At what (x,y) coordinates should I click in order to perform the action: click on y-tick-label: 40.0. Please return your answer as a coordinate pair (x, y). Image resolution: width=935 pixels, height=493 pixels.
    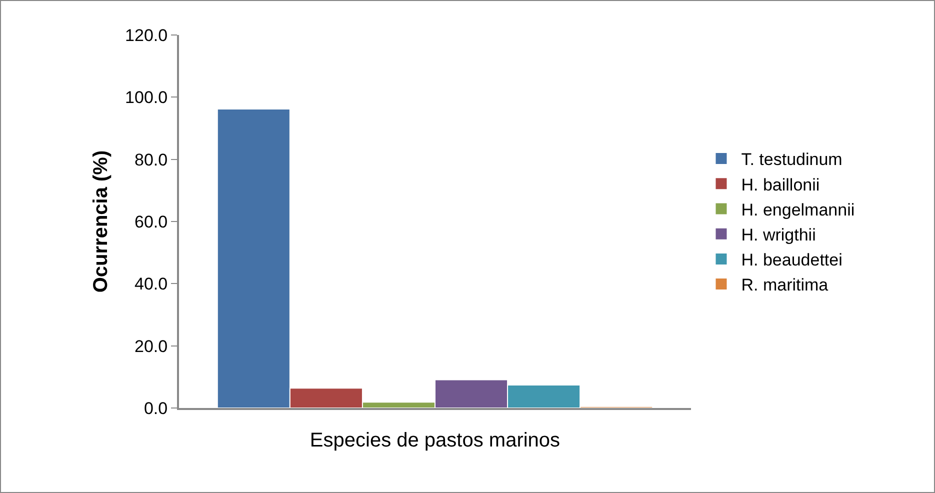
    Looking at the image, I should click on (151, 284).